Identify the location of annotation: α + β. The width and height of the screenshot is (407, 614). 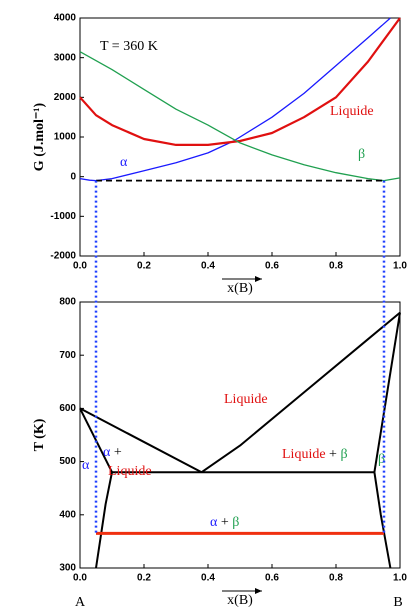
(224, 522).